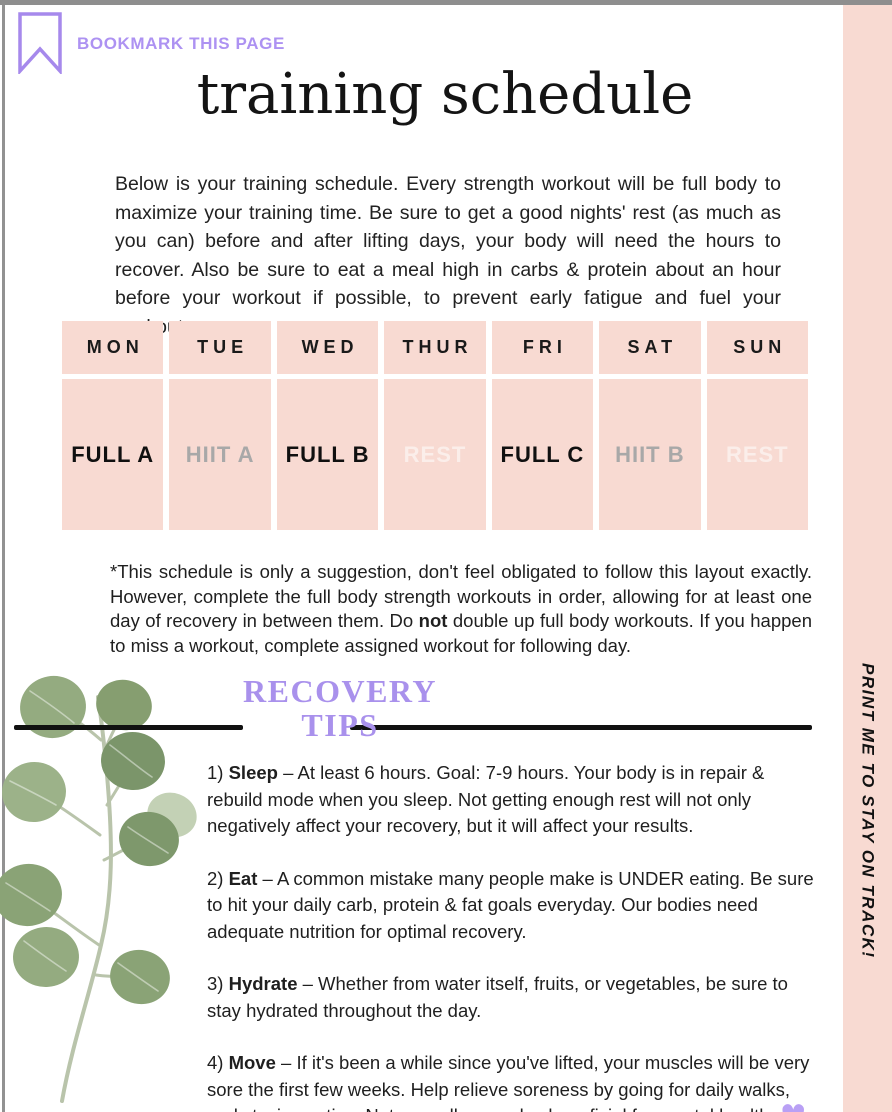 The height and width of the screenshot is (1112, 892). I want to click on schedule-cell-fri: FULL C, so click(542, 454).